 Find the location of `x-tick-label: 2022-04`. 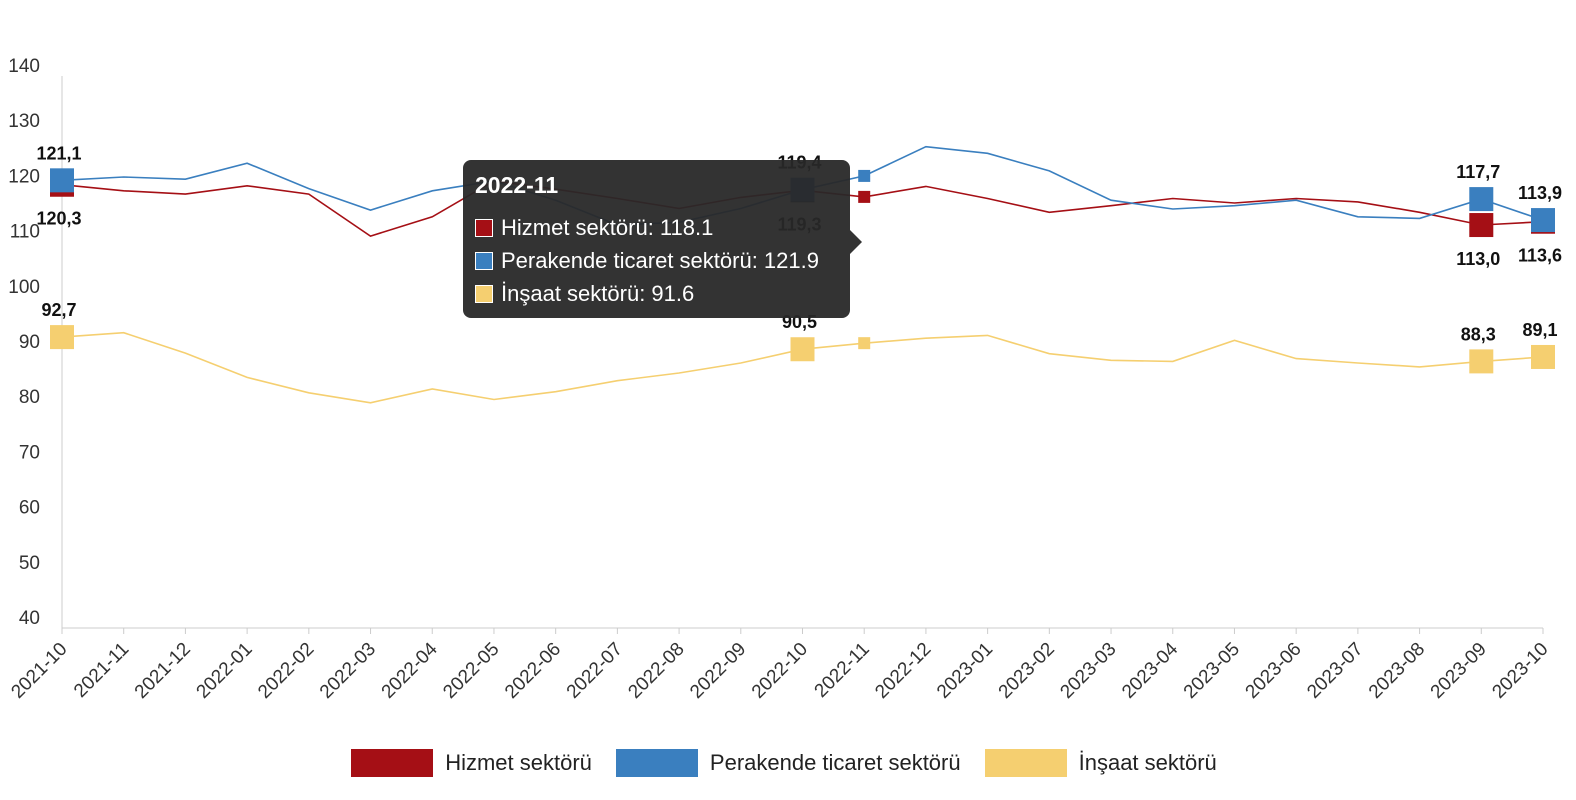

x-tick-label: 2022-04 is located at coordinates (410, 670).